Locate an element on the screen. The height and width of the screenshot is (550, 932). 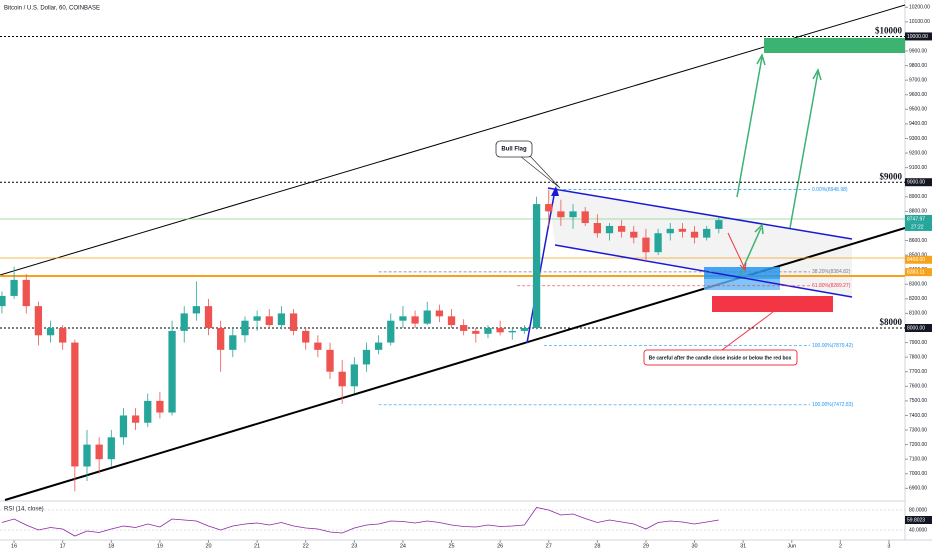
x-tick-label: 25 is located at coordinates (451, 546).